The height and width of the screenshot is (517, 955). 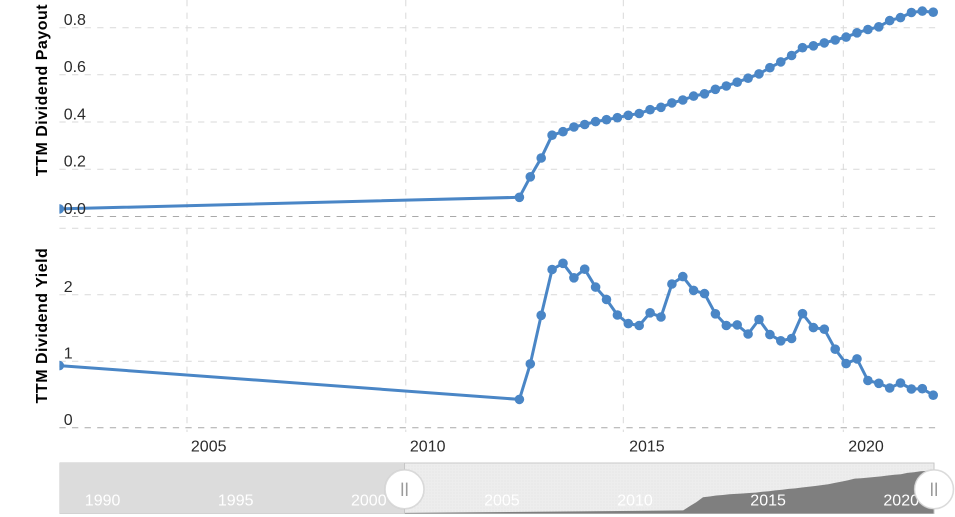 I want to click on svg-text: 0.8, so click(x=75, y=20).